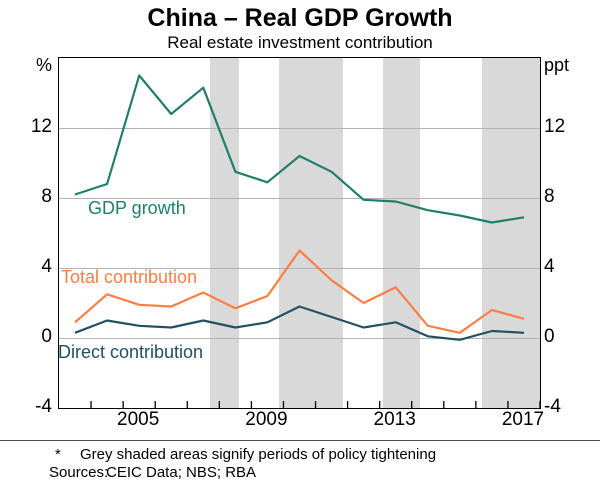 This screenshot has width=600, height=489. What do you see at coordinates (181, 472) in the screenshot?
I see `sources-text: CEIC Data; NBS; RBA` at bounding box center [181, 472].